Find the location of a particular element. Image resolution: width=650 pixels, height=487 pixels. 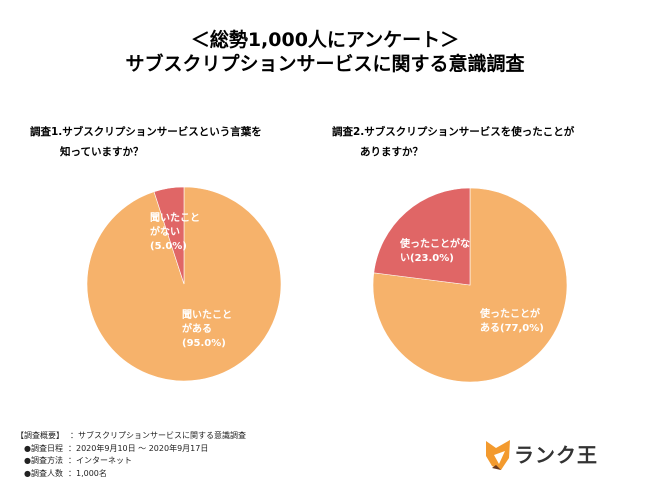

pie-slice-heard is located at coordinates (184, 284).